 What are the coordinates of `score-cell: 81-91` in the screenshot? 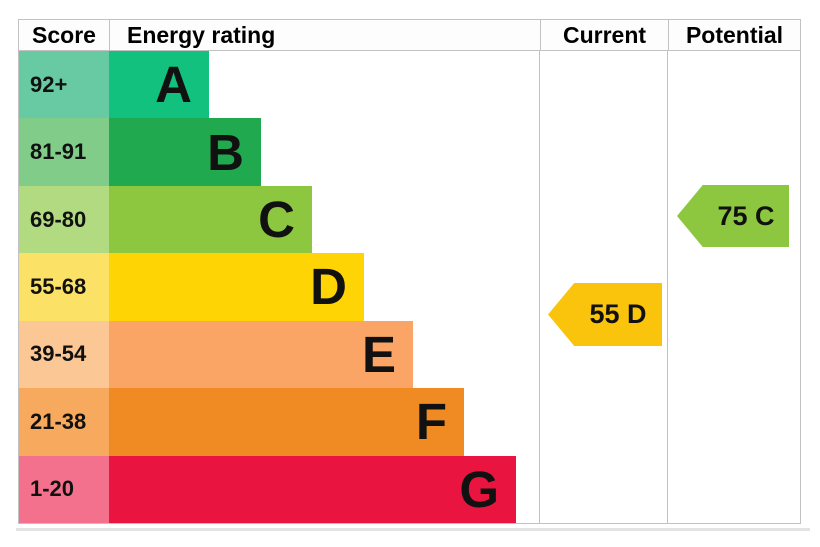 It's located at (64, 152).